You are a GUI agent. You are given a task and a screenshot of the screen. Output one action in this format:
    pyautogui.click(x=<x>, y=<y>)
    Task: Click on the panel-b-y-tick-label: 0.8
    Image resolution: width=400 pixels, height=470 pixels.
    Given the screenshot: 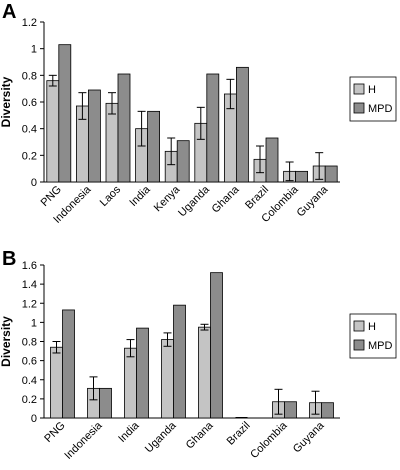 What is the action you would take?
    pyautogui.click(x=29, y=343)
    